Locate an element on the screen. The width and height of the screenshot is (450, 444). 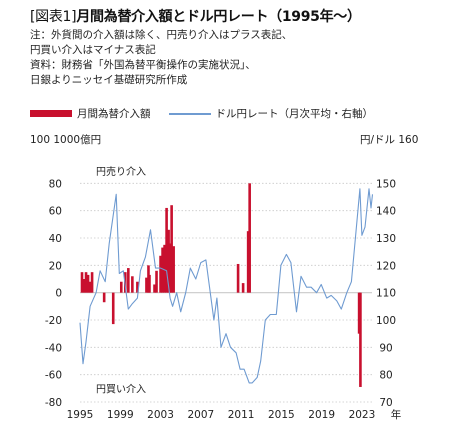
right-tick-label: 120 is located at coordinates (386, 266).